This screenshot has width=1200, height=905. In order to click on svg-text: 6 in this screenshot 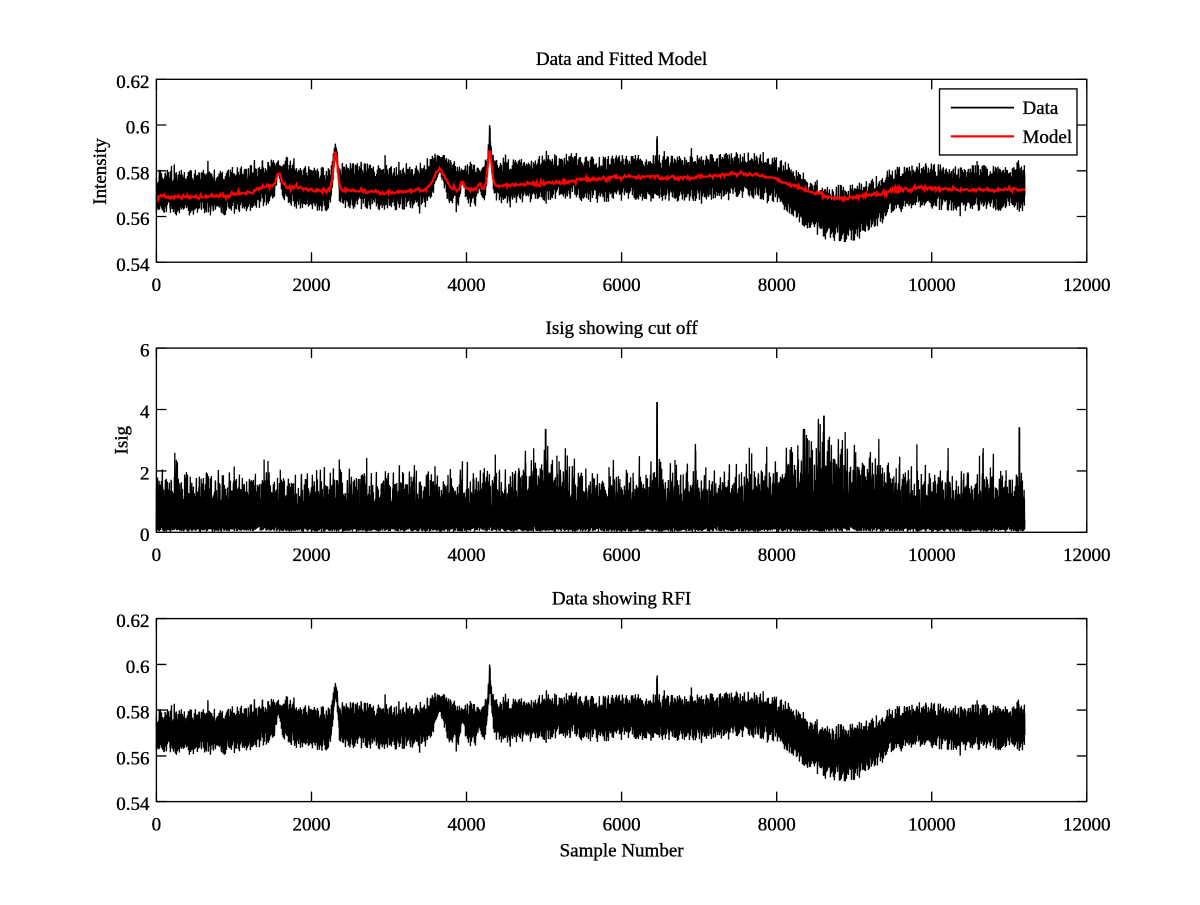, I will do `click(145, 351)`.